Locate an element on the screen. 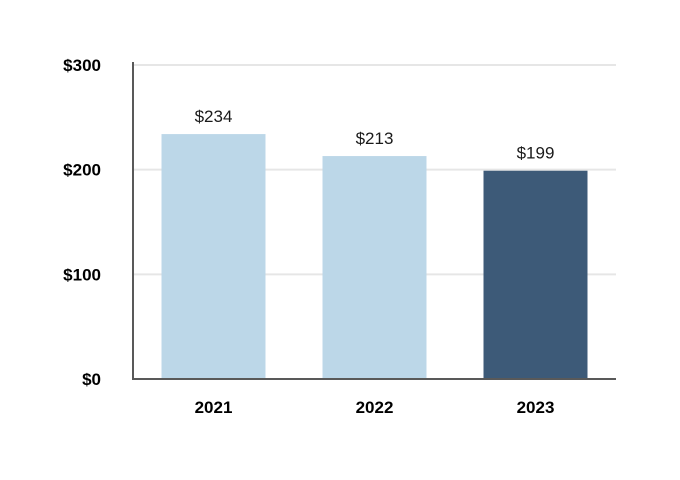  bar-2021 is located at coordinates (213, 256).